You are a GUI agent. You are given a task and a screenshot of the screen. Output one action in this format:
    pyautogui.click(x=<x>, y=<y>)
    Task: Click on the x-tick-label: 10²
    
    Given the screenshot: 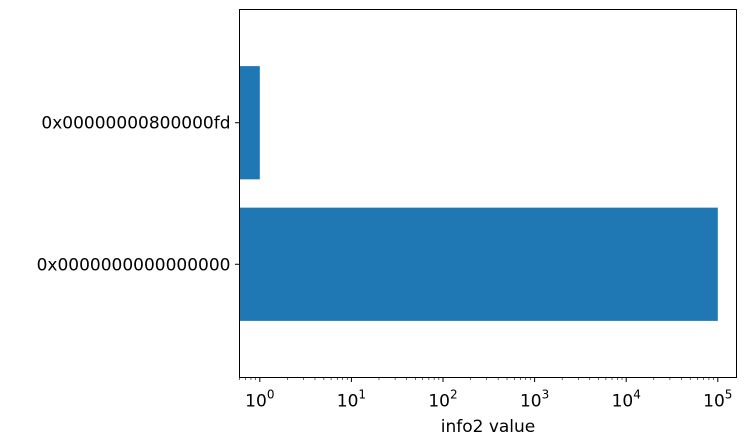 What is the action you would take?
    pyautogui.click(x=442, y=400)
    